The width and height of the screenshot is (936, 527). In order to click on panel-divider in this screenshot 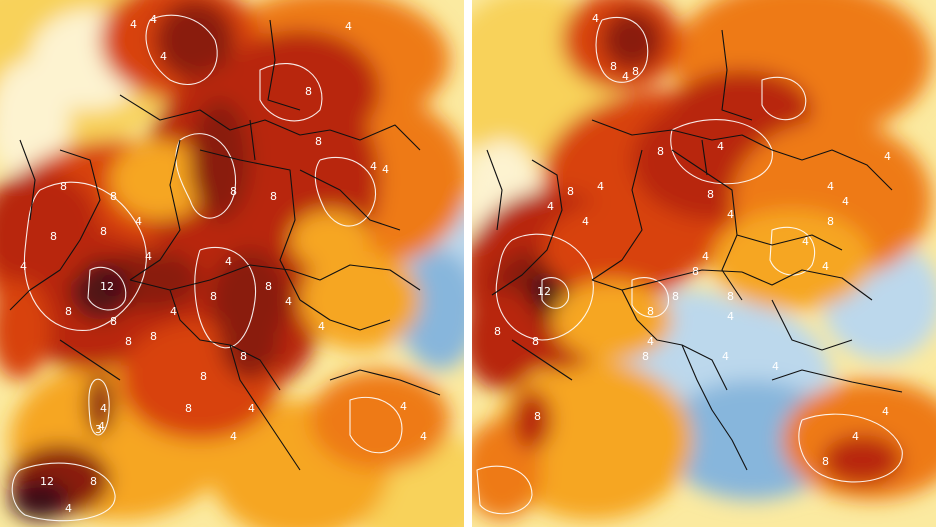, I will do `click(468, 263)`.